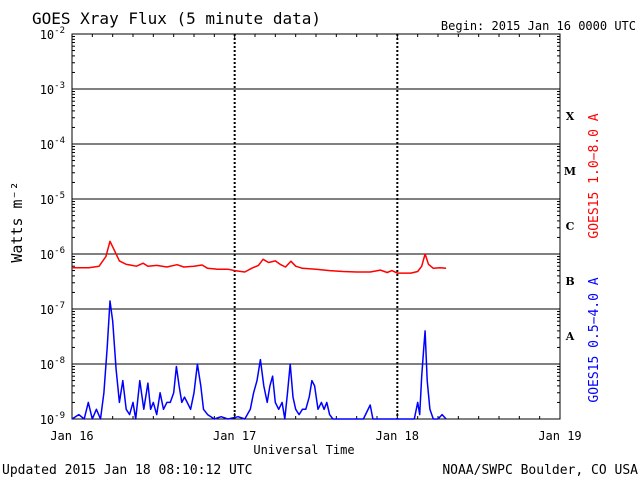  Describe the element at coordinates (52, 419) in the screenshot. I see `y-tick-label: 10⁻⁹` at that location.